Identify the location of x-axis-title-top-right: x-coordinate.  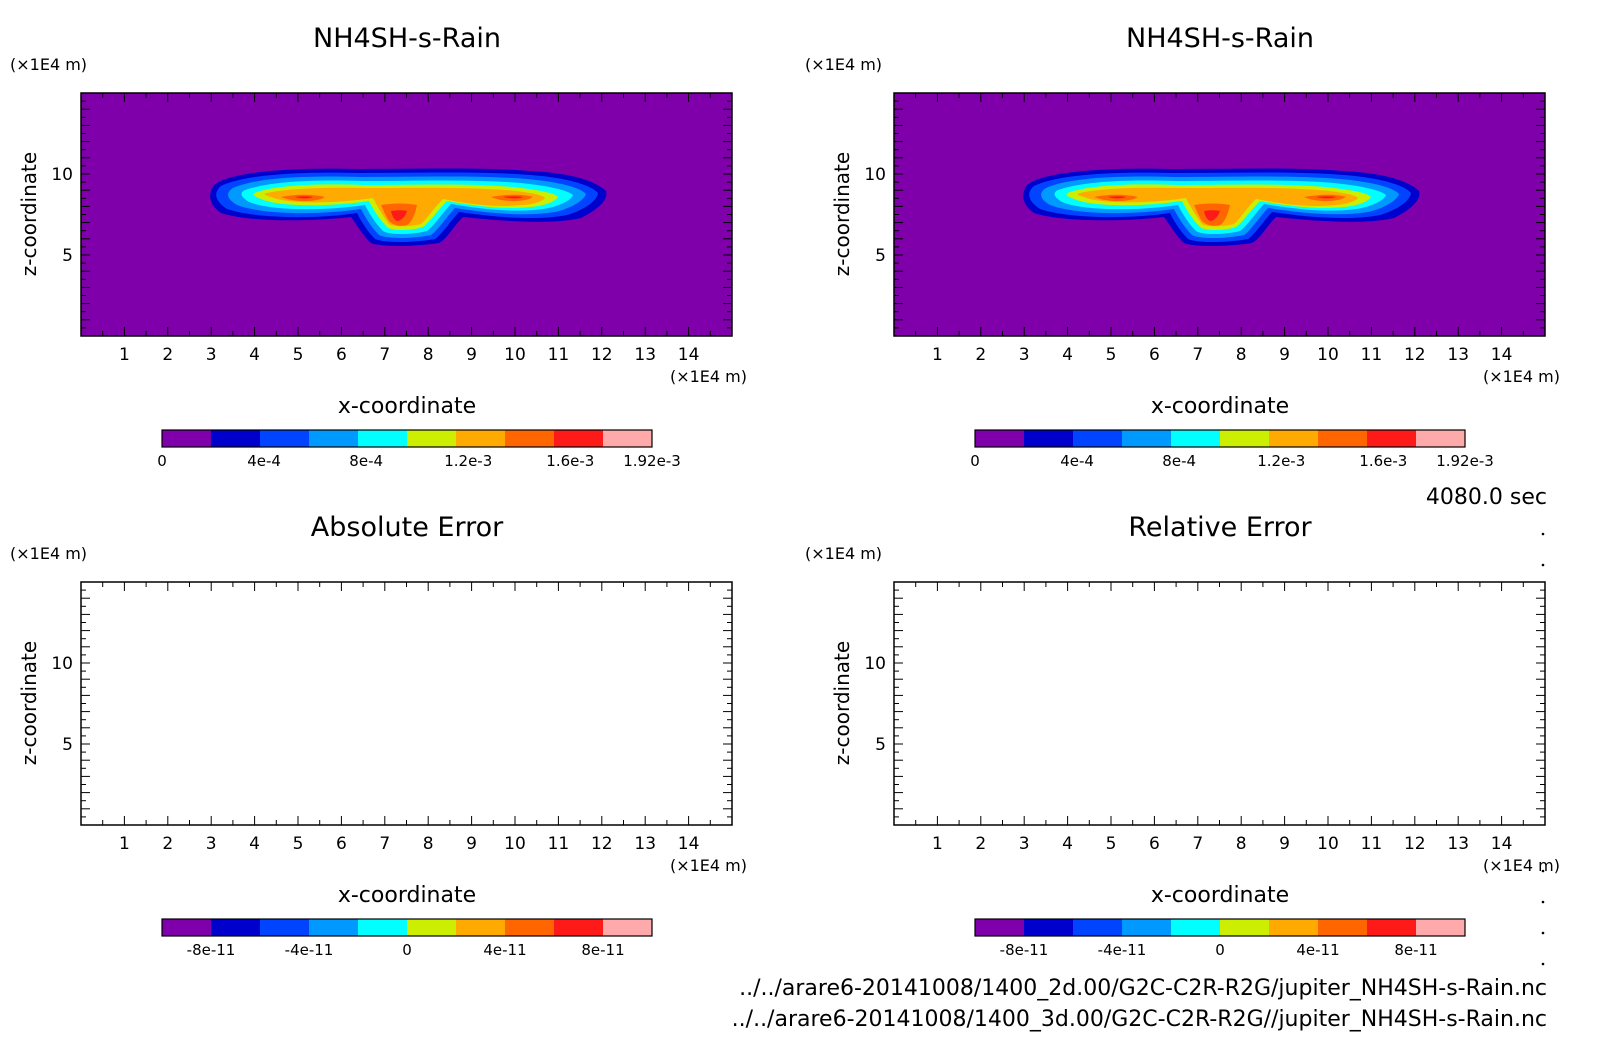
(1220, 406).